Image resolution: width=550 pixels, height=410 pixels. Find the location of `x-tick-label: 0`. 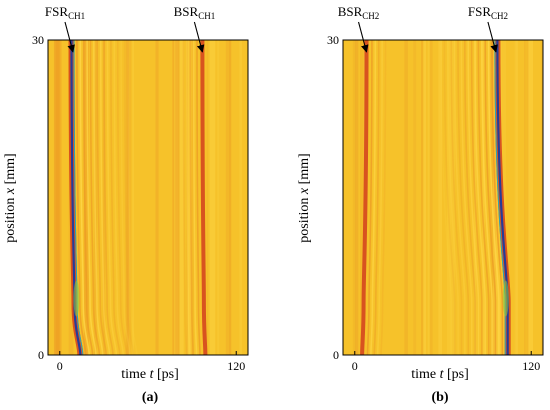

x-tick-label: 0 is located at coordinates (60, 366).